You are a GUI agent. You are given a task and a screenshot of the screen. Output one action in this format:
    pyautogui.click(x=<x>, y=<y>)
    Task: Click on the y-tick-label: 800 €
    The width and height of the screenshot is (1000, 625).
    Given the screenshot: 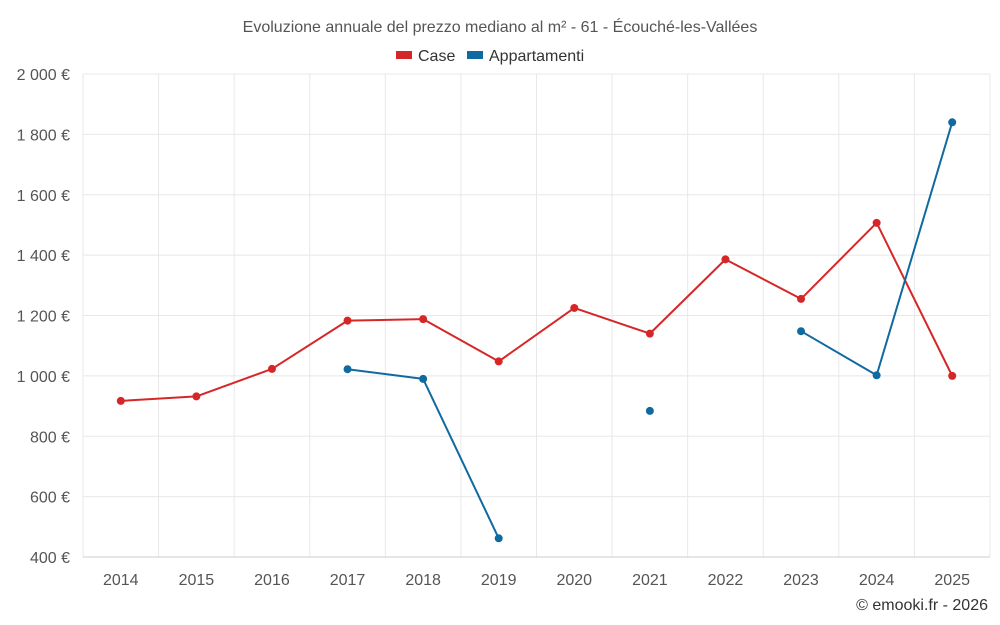 What is the action you would take?
    pyautogui.click(x=50, y=437)
    